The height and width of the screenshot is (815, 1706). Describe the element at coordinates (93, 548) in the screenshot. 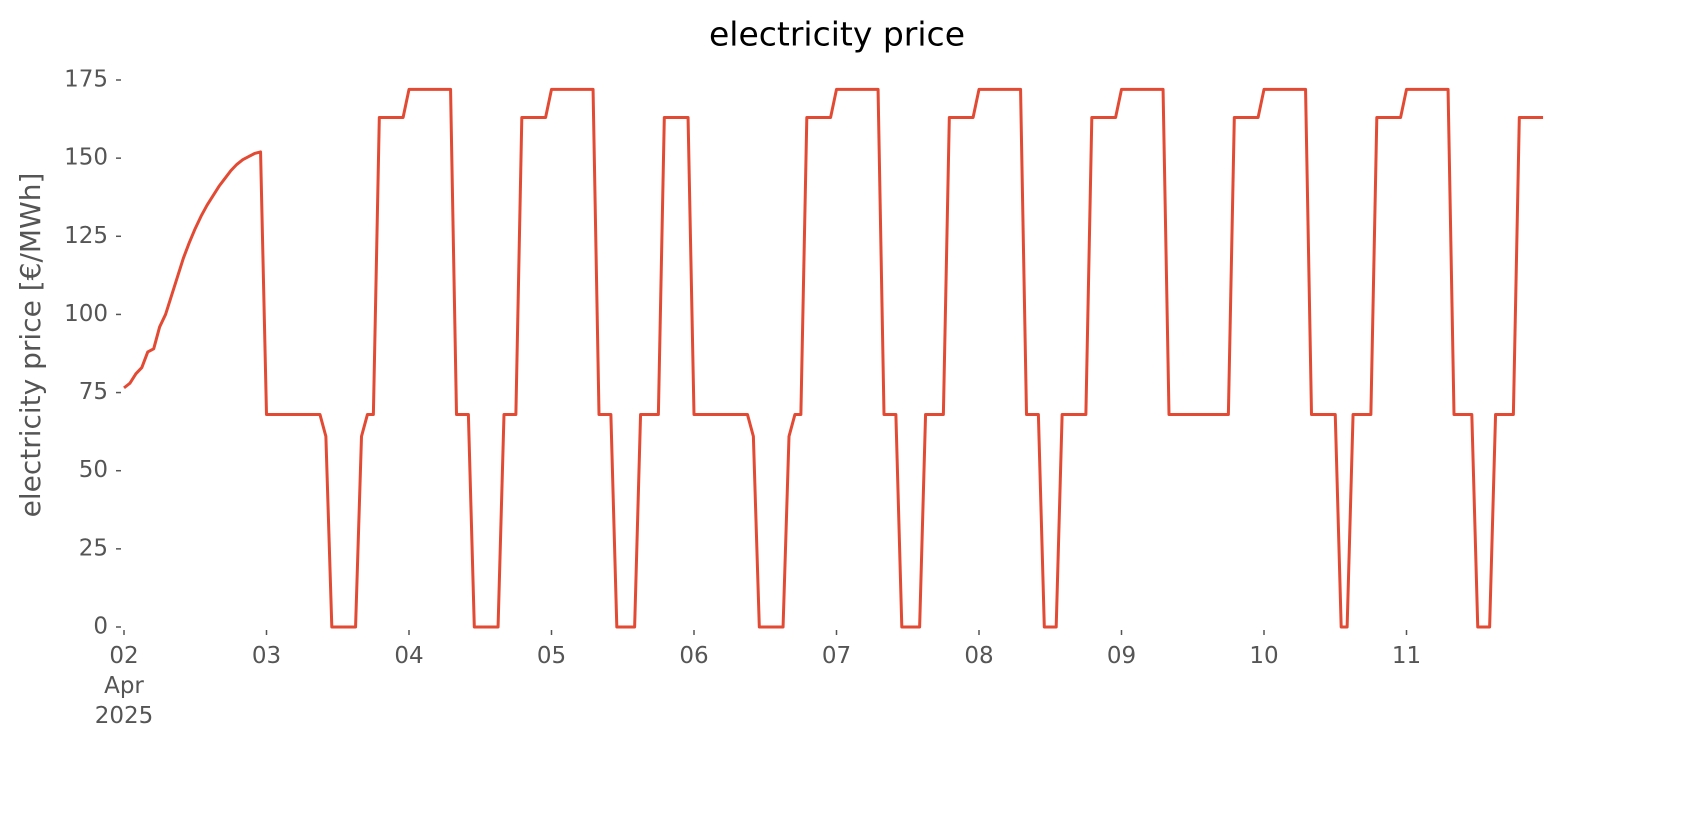

I see `y-tick-label: 25` at that location.